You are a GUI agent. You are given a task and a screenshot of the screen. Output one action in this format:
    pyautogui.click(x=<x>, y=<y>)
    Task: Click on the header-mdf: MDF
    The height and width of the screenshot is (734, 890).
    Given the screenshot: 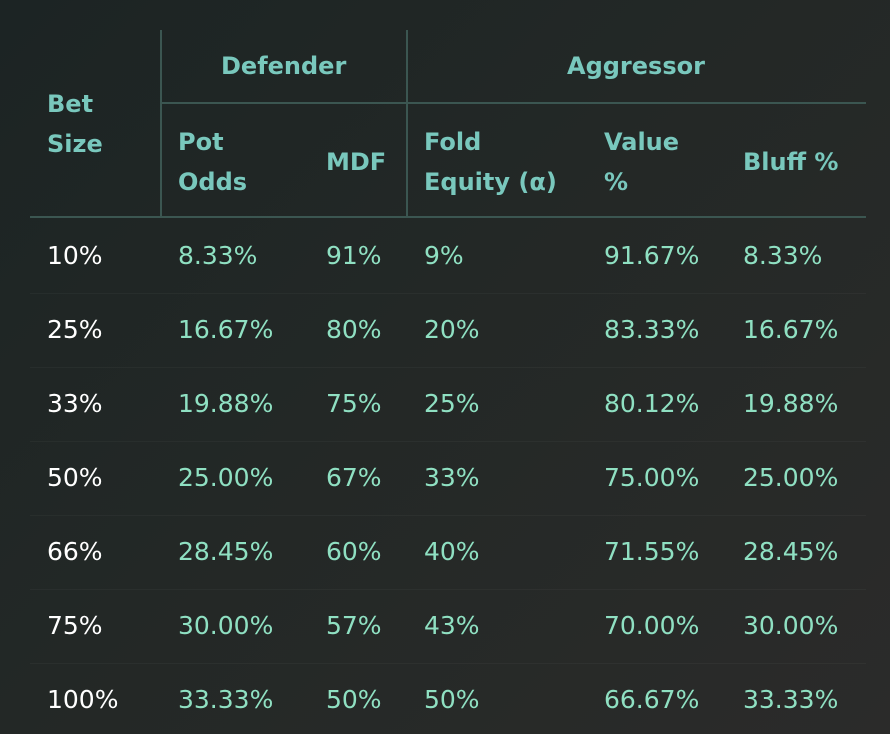 What is the action you would take?
    pyautogui.click(x=356, y=162)
    